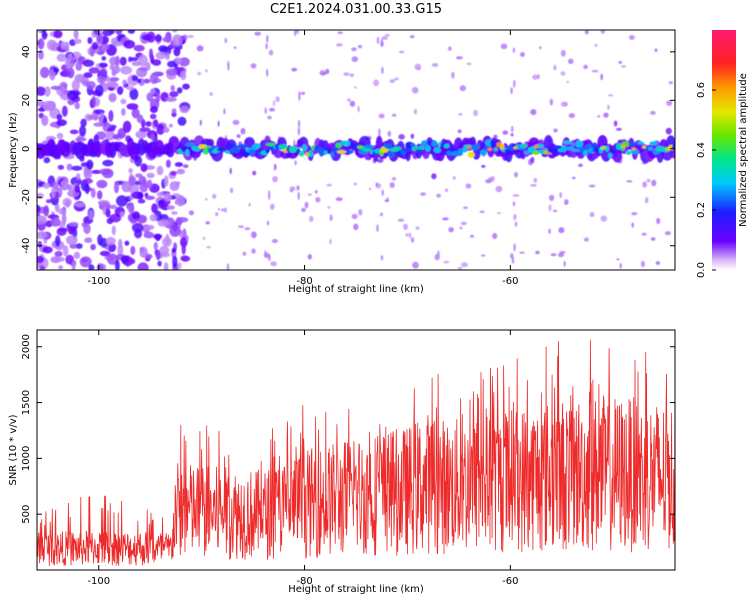 This screenshot has width=750, height=600. I want to click on figure-title: C2E1.2024.031.00.33.G15, so click(356, 9).